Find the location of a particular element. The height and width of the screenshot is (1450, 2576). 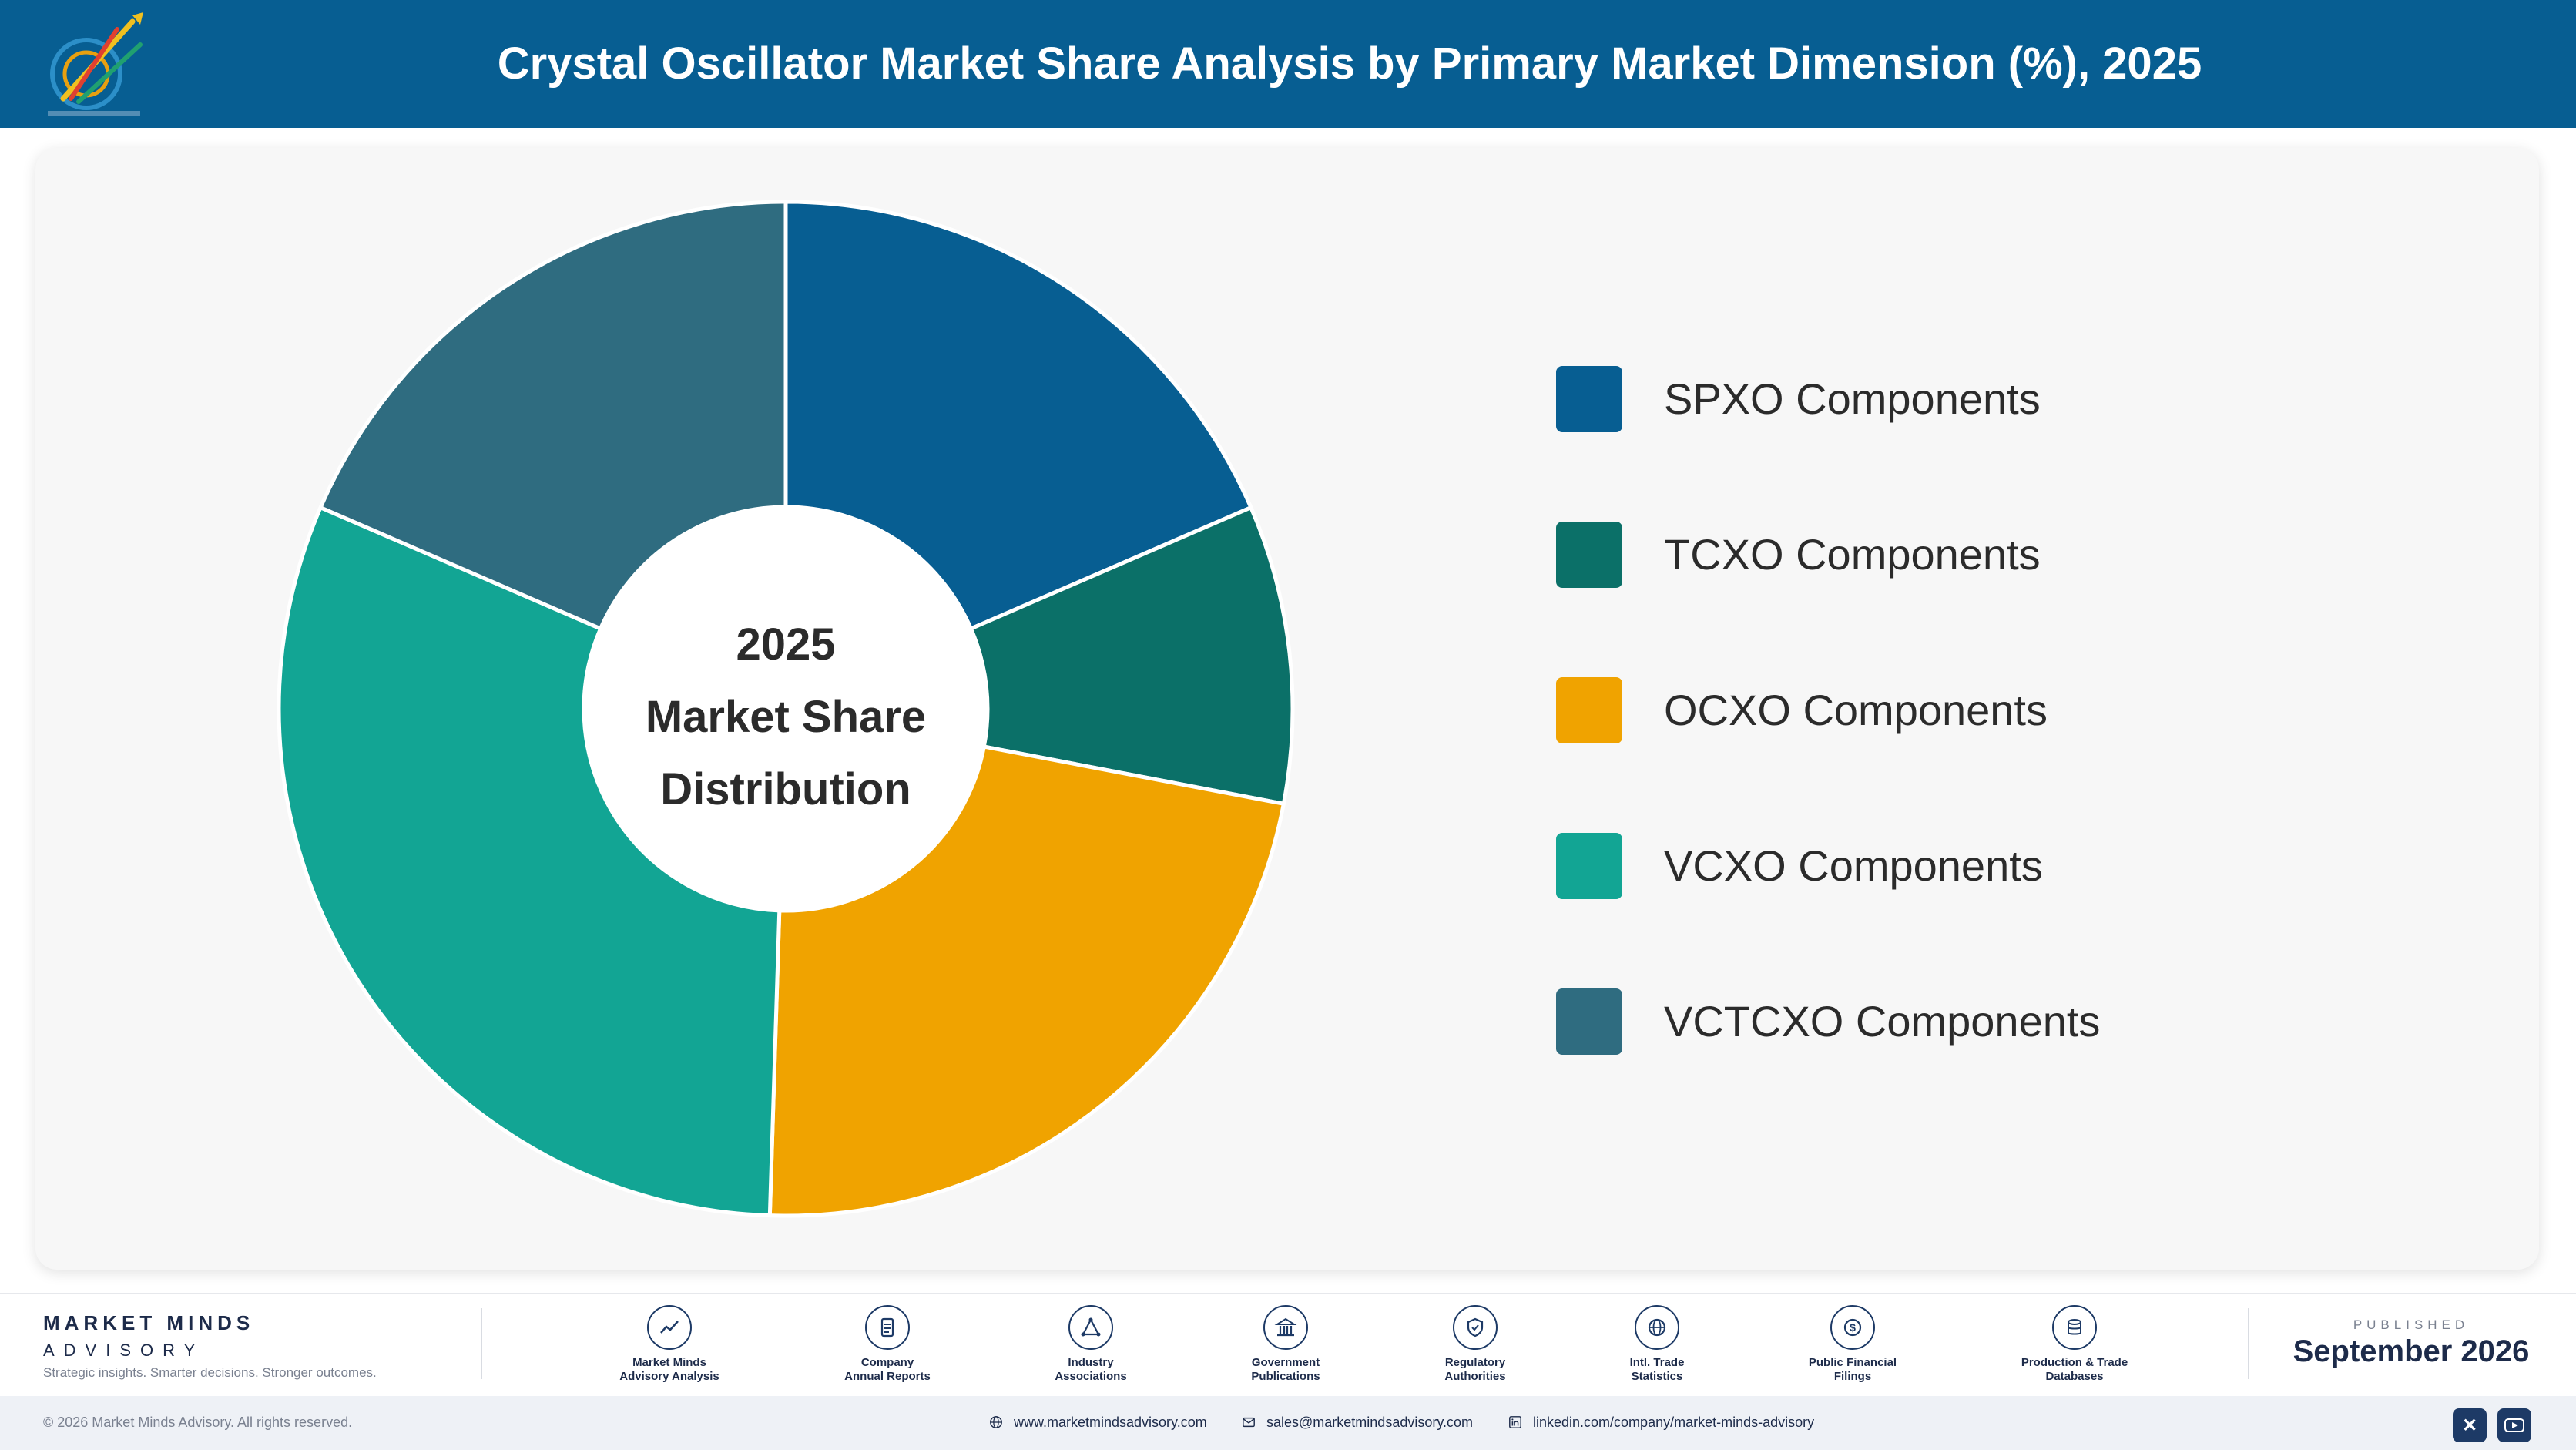

legend-item-spxo: SPXO Components is located at coordinates (1902, 397).